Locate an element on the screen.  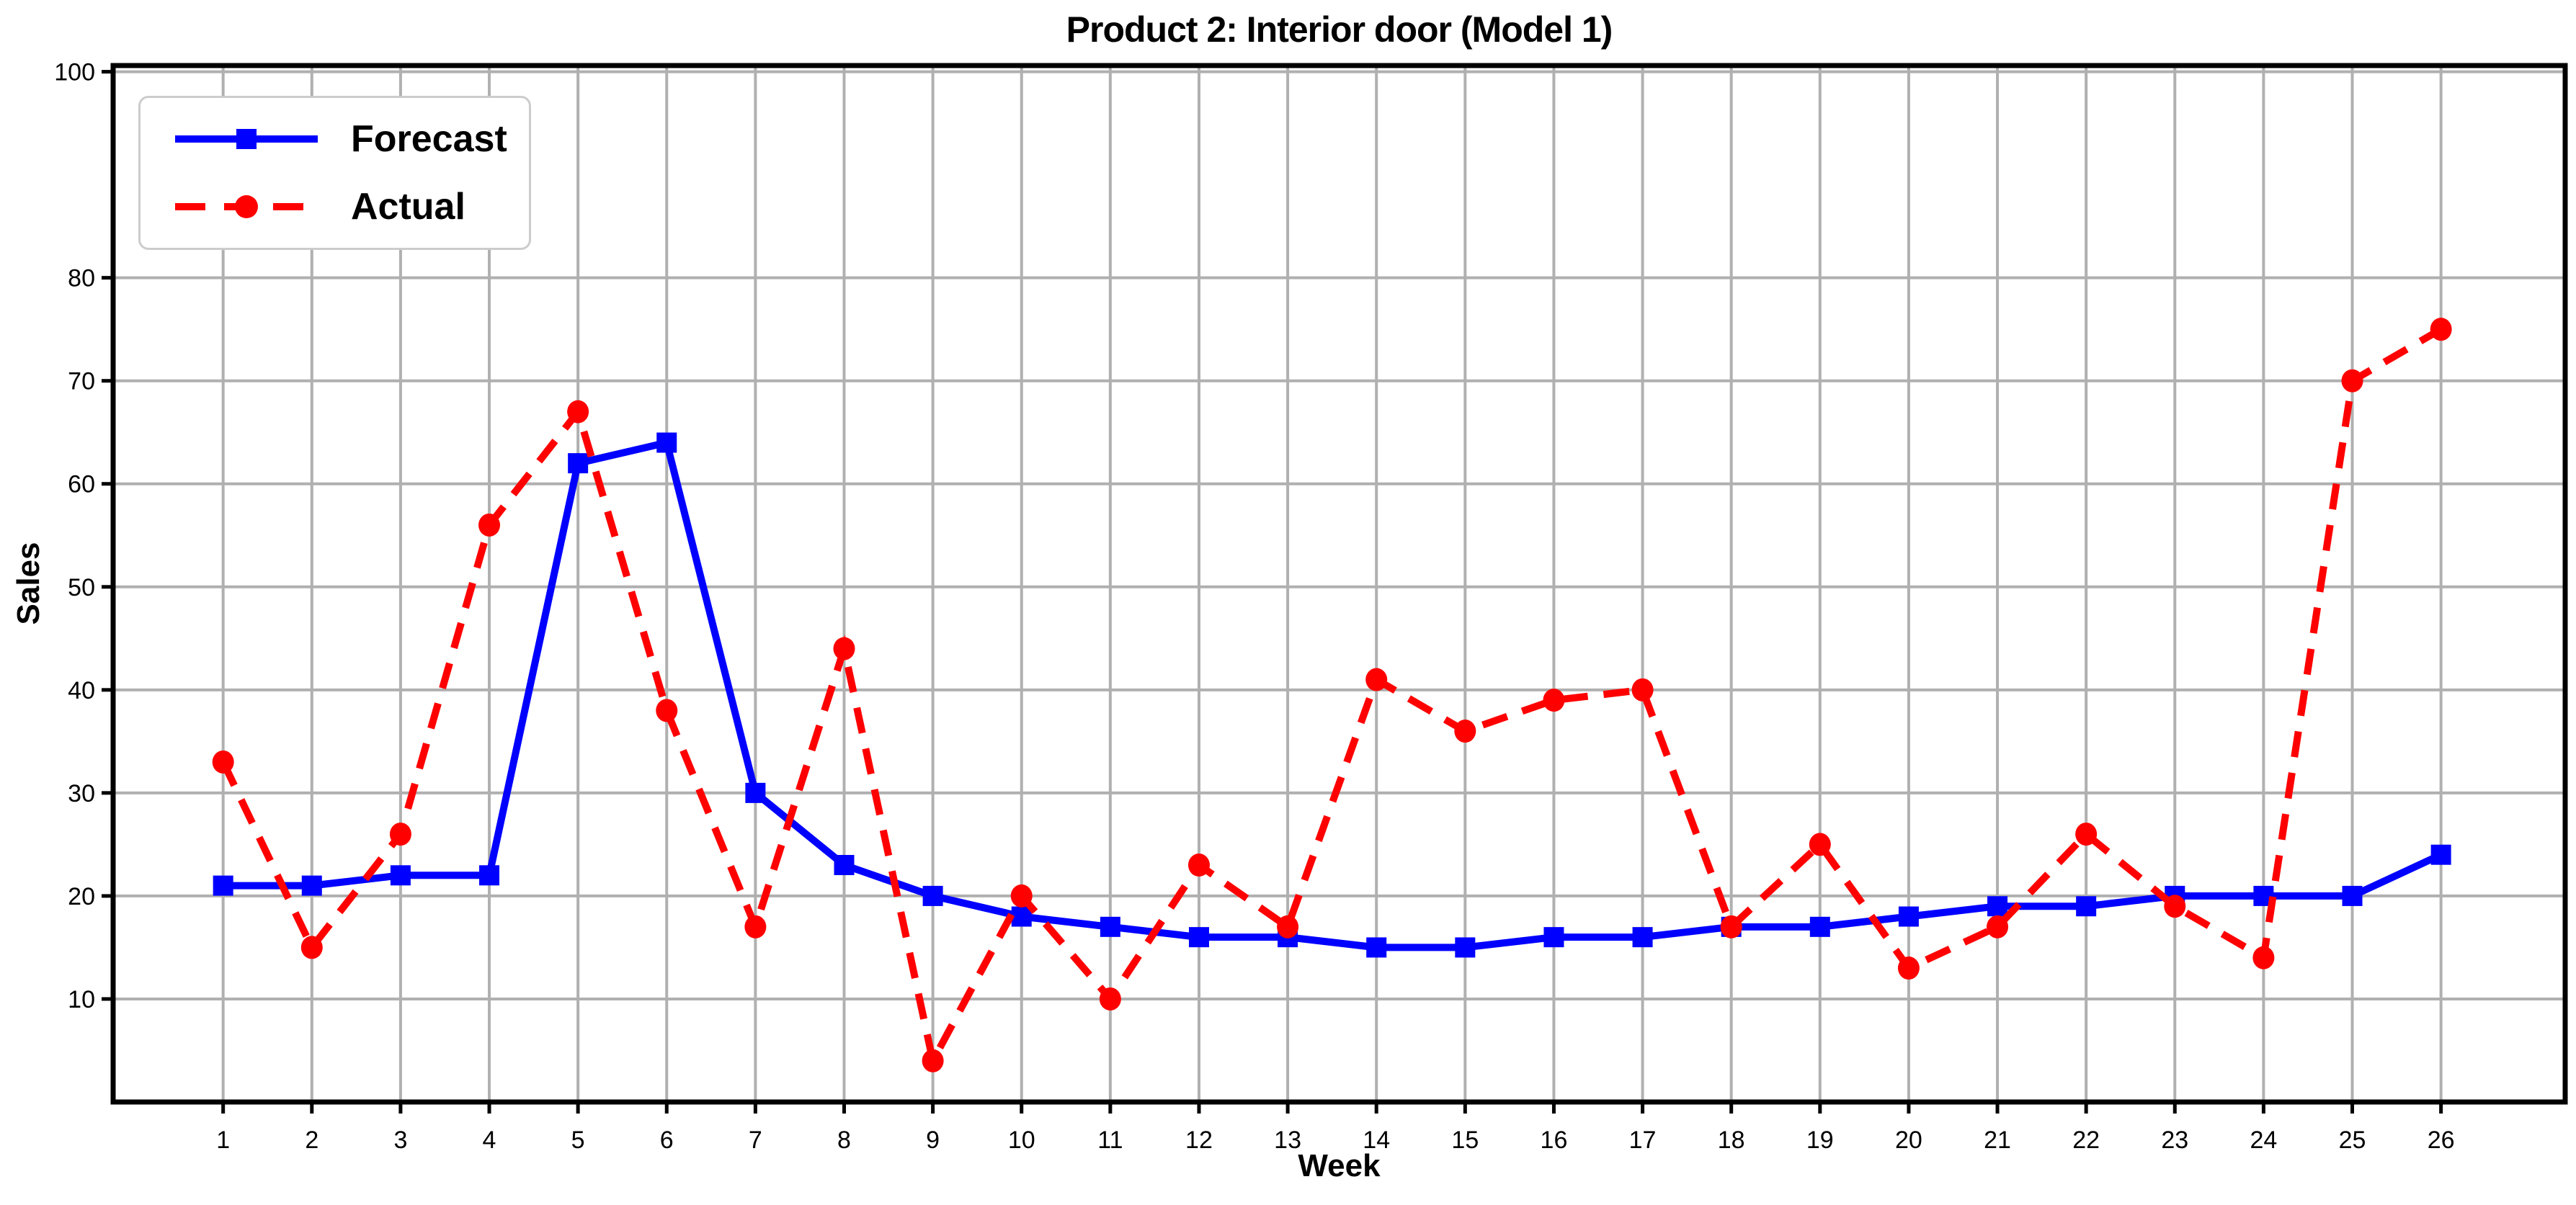
x-tick-label: 17 is located at coordinates (1643, 1140).